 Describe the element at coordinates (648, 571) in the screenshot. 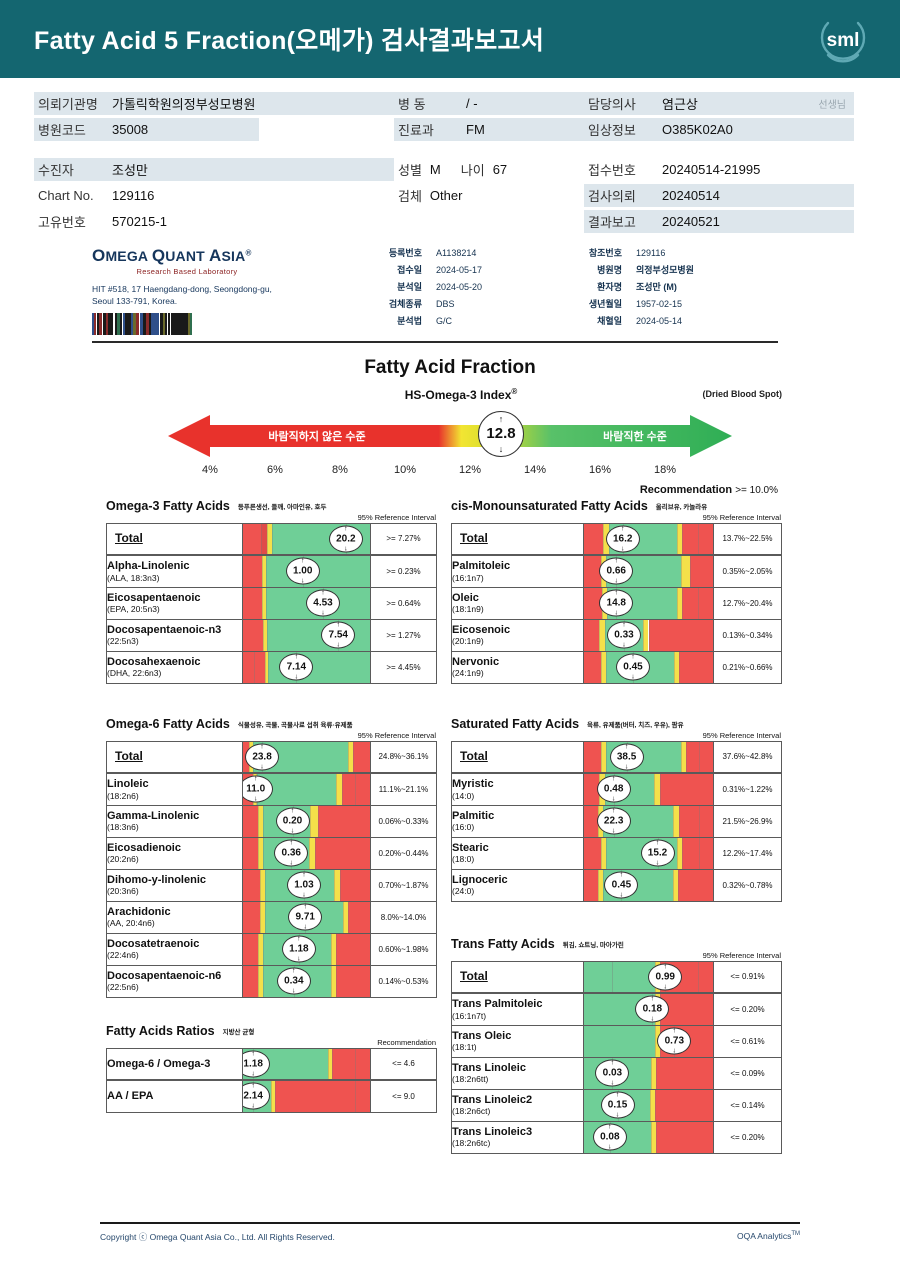

I see `range-bar-cell: ↑ 0.66 ↓` at that location.